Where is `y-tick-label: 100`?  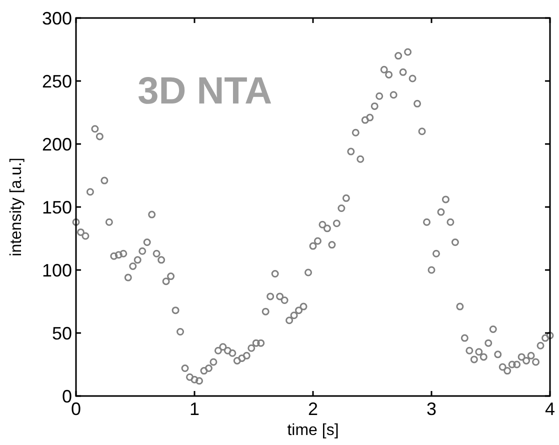
y-tick-label: 100 is located at coordinates (57, 270).